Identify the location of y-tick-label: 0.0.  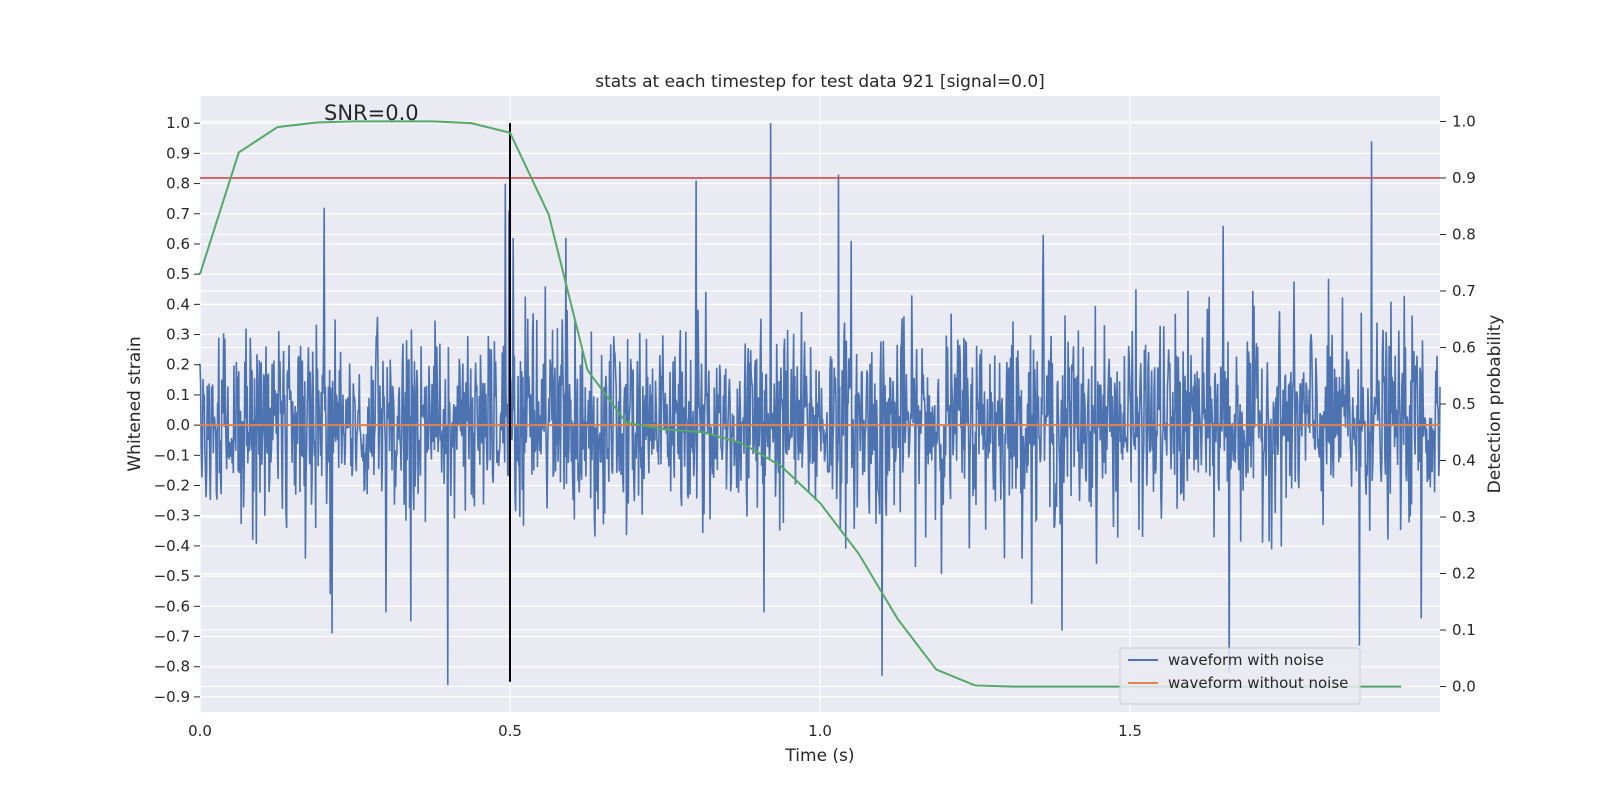
(178, 425).